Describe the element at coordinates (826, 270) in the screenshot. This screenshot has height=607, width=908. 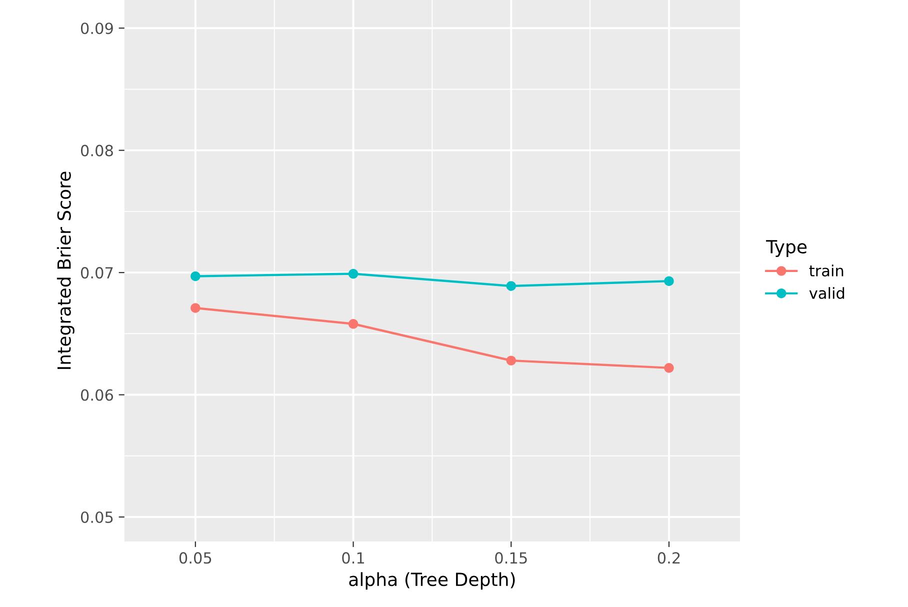
I see `legend-label: train` at that location.